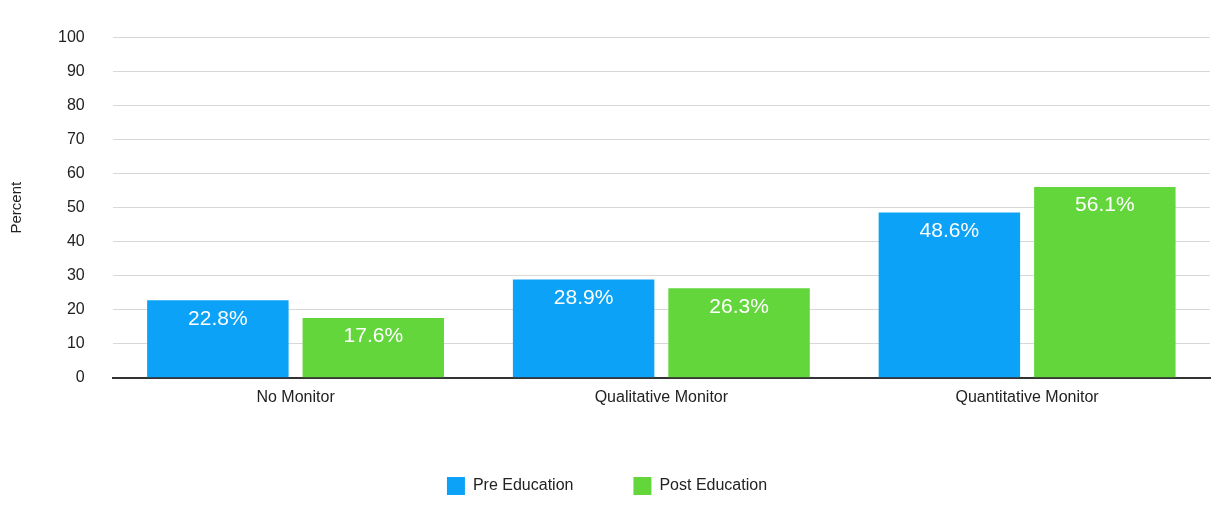 This screenshot has width=1222, height=509. I want to click on y-tick-label: 80, so click(75, 105).